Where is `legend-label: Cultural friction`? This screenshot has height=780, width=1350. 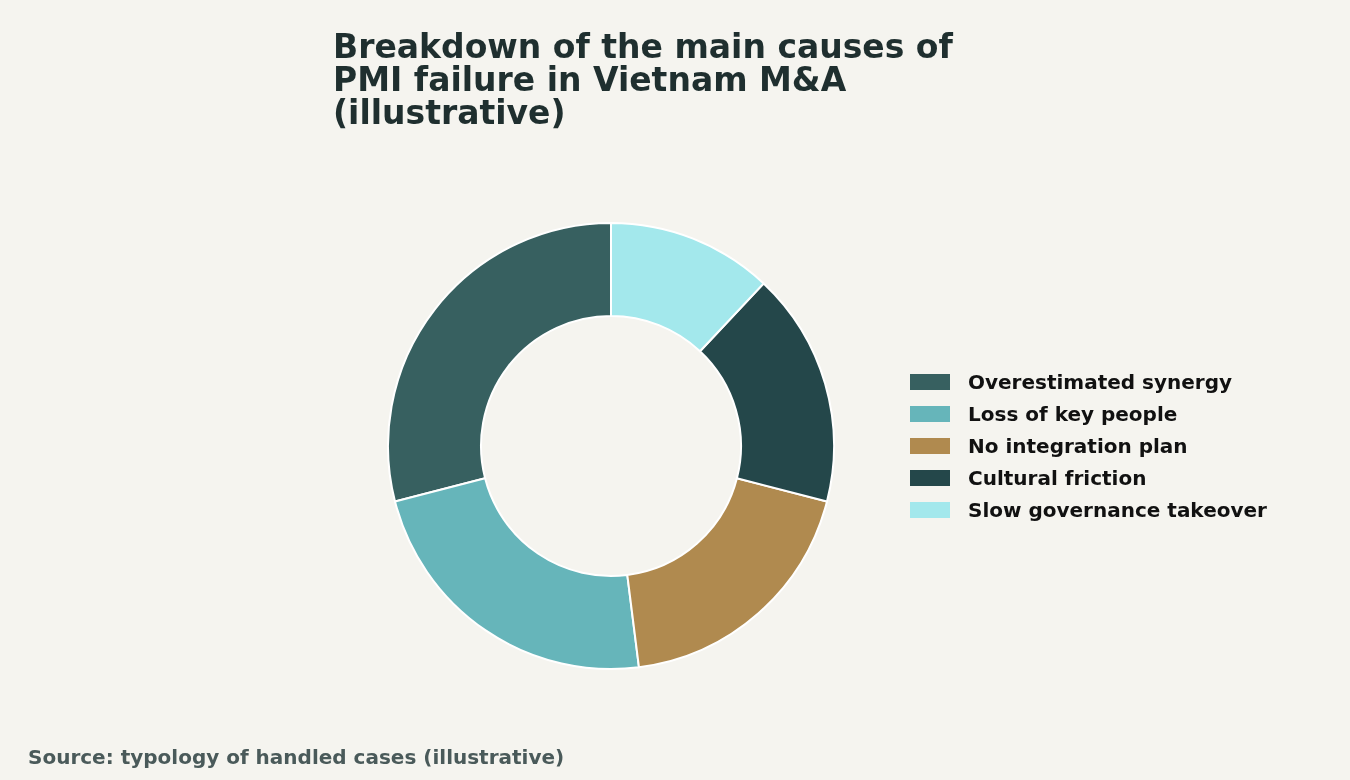
legend-label: Cultural friction is located at coordinates (1057, 478).